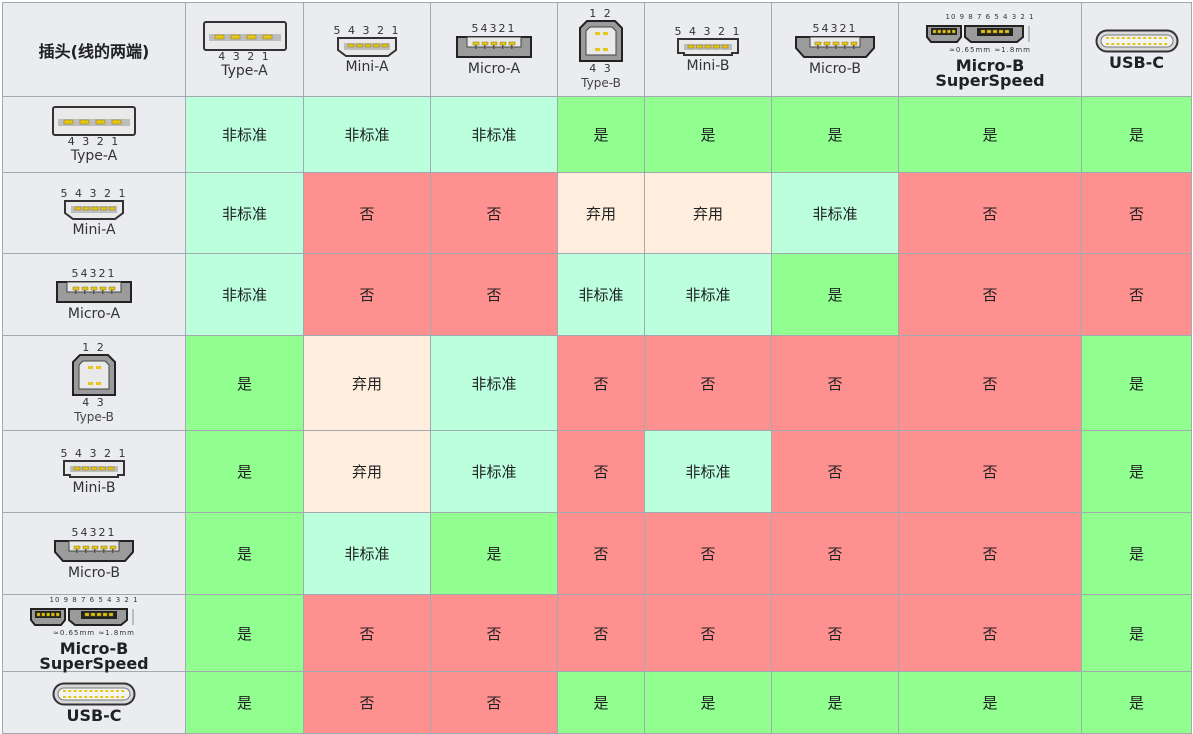 The width and height of the screenshot is (1193, 734). I want to click on corner-header: 插头(线的两端), so click(94, 49).